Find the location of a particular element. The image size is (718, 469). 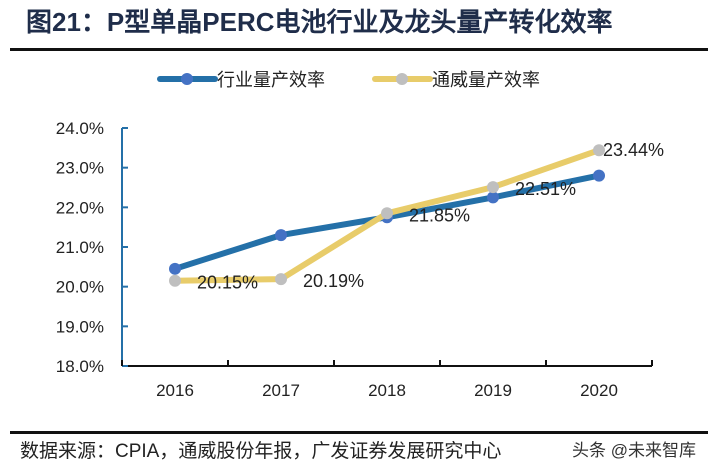

title-divider is located at coordinates (359, 49).